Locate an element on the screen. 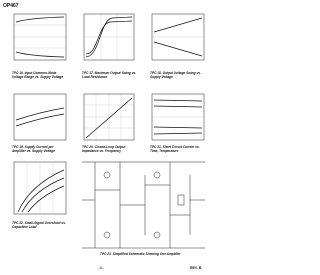 The height and width of the screenshot is (275, 320). revision: REV. B is located at coordinates (196, 268).